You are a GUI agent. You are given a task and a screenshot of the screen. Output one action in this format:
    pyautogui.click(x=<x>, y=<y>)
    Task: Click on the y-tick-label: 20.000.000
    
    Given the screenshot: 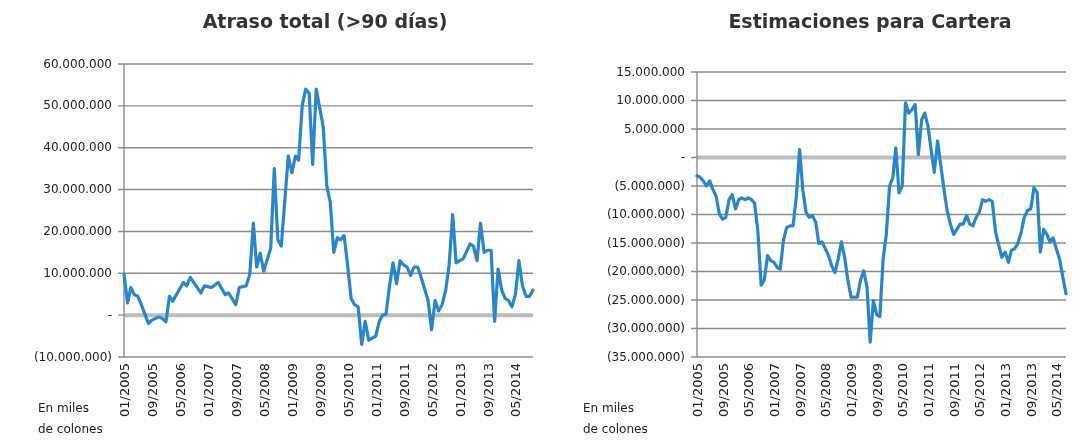 What is the action you would take?
    pyautogui.click(x=77, y=230)
    